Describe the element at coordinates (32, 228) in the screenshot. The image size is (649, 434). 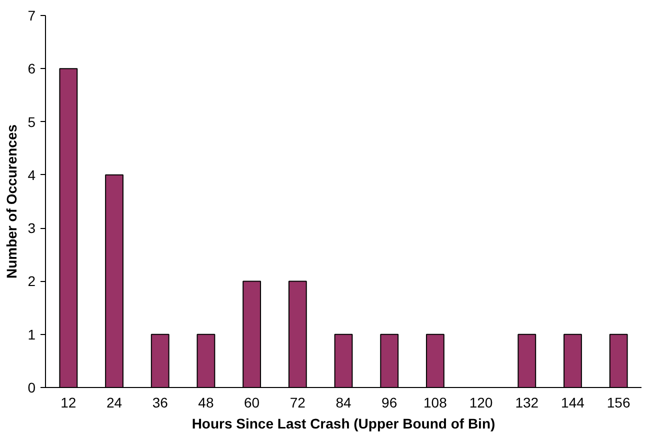
I see `y-tick-label: 3` at that location.